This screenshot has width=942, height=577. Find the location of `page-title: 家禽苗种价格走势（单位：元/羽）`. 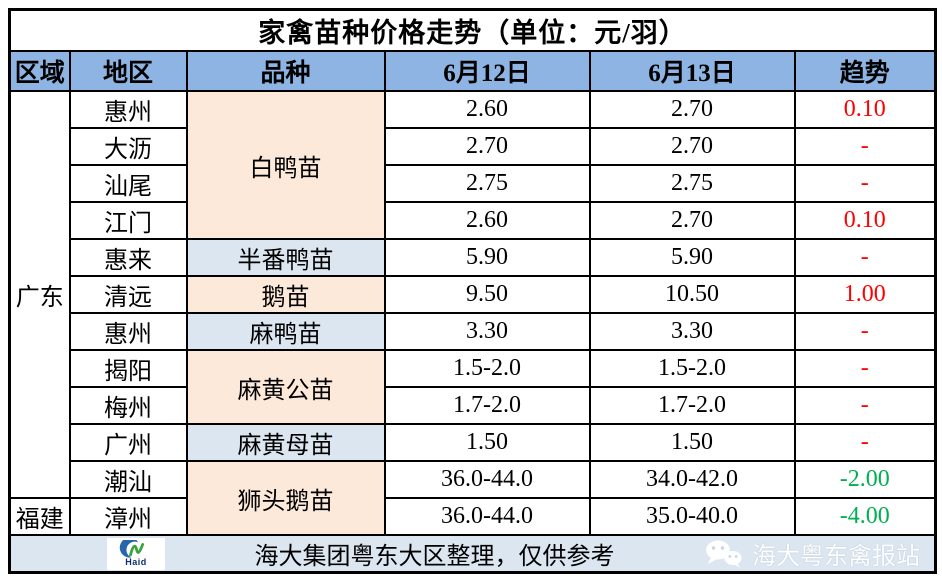

page-title: 家禽苗种价格走势（单位：元/羽） is located at coordinates (472, 30).